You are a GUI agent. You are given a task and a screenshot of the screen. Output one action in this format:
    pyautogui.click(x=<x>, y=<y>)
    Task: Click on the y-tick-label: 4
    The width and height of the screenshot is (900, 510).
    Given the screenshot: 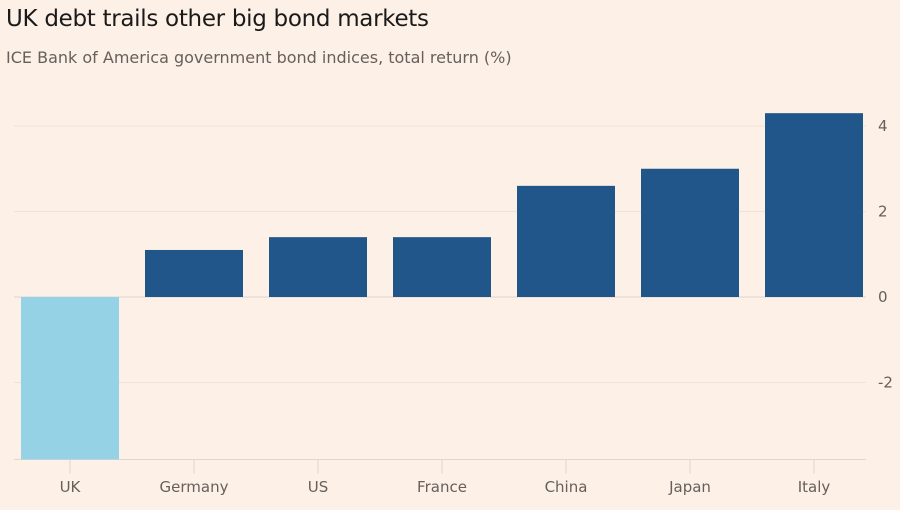 What is the action you would take?
    pyautogui.click(x=883, y=126)
    